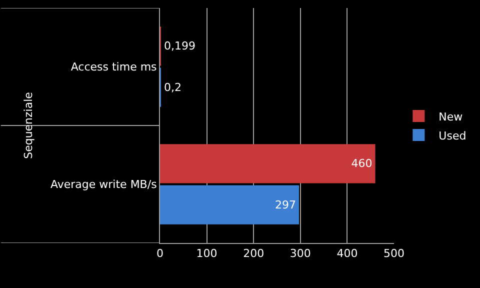  What do you see at coordinates (300, 253) in the screenshot?
I see `x-tick-label: 300` at bounding box center [300, 253].